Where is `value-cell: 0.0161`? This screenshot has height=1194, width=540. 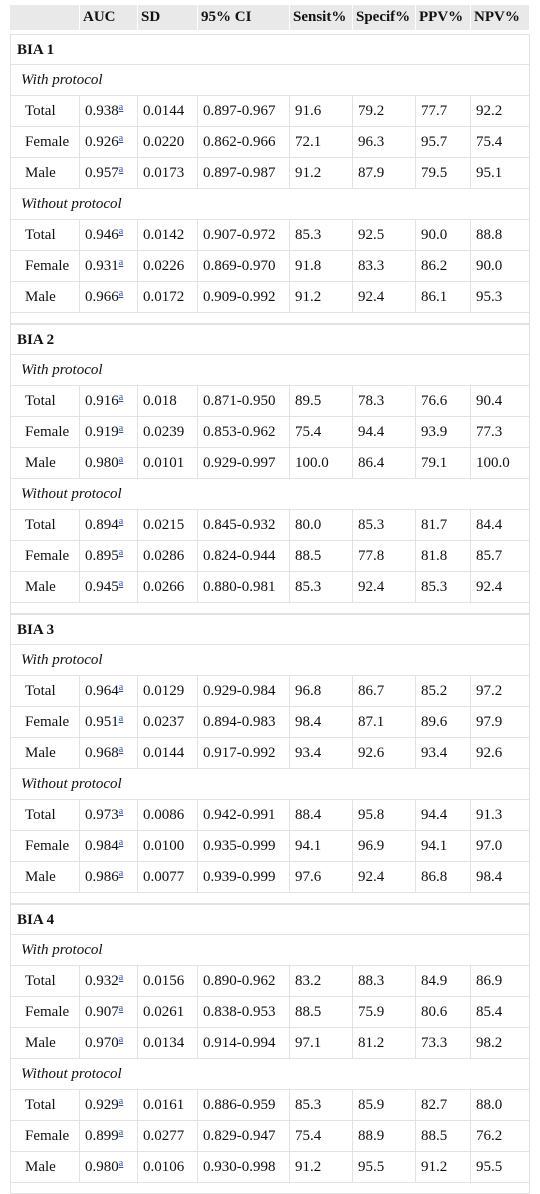 value-cell: 0.0161 is located at coordinates (168, 1105).